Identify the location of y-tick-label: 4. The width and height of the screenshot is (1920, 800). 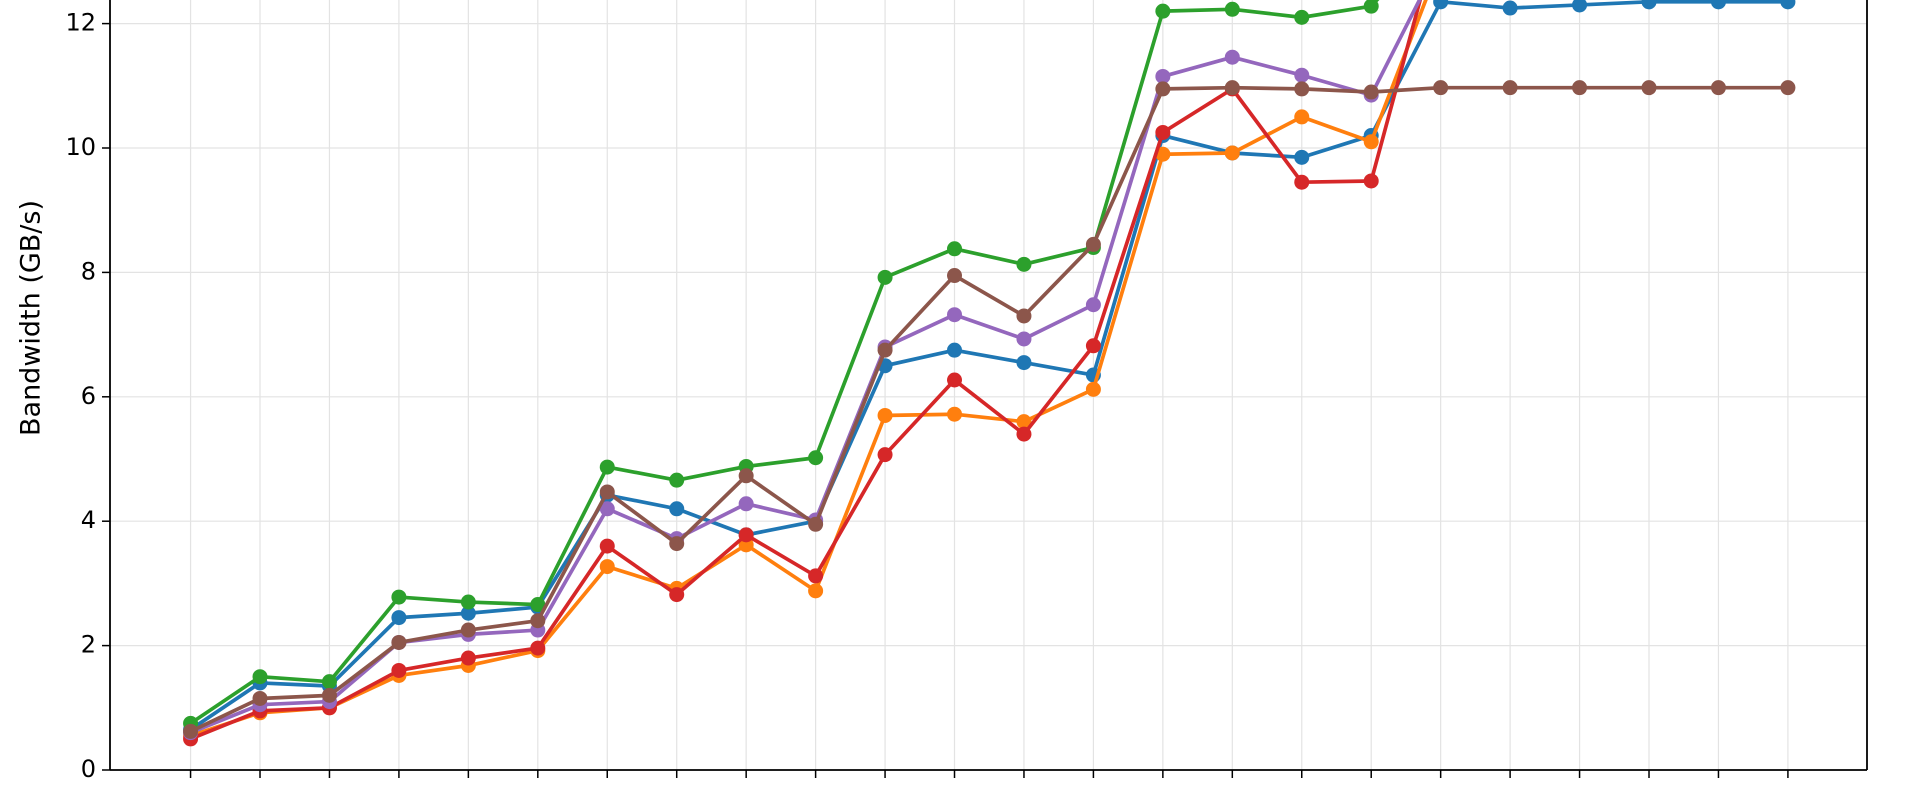
(88, 520).